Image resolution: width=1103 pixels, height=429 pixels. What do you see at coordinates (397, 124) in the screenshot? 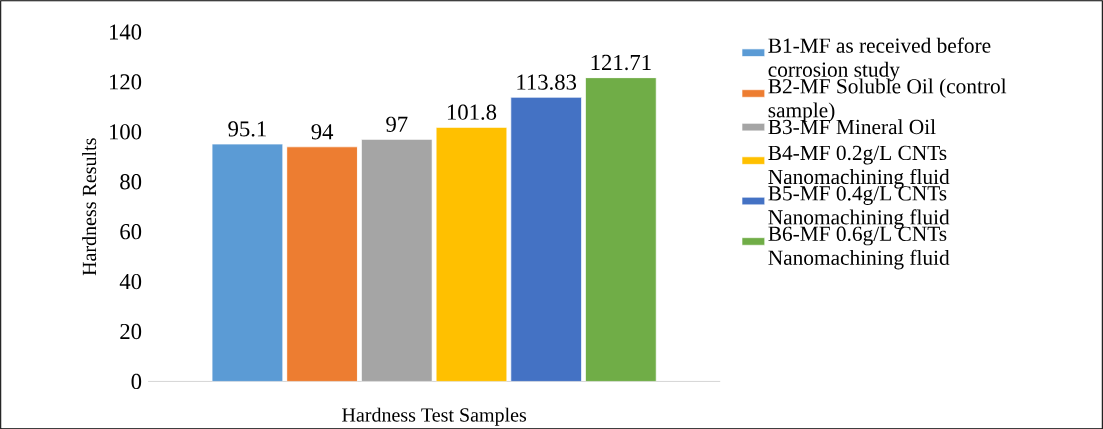
I see `data-label: 97` at bounding box center [397, 124].